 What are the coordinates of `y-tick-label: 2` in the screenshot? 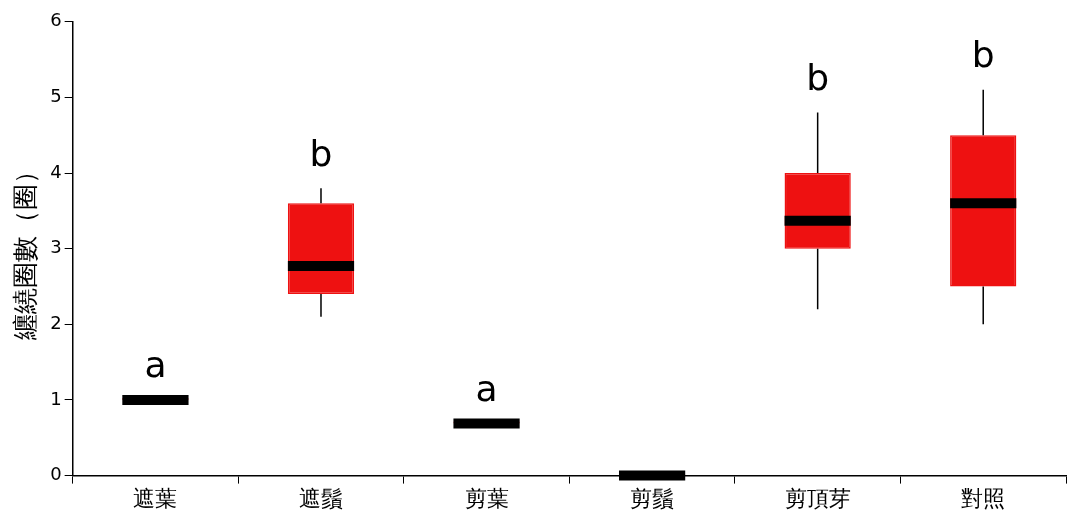 It's located at (56, 323).